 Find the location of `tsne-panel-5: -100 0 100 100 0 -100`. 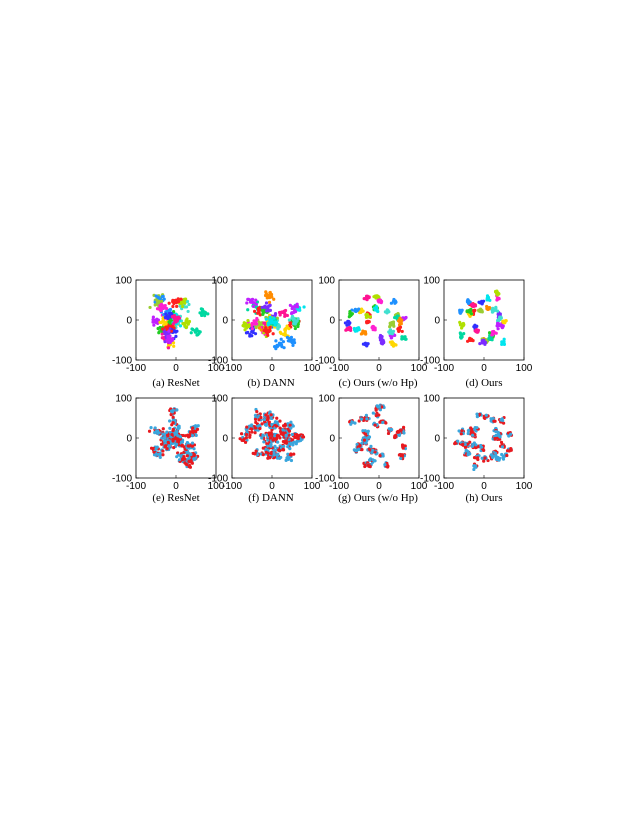

tsne-panel-5: -100 0 100 100 0 -100 is located at coordinates (168, 443).